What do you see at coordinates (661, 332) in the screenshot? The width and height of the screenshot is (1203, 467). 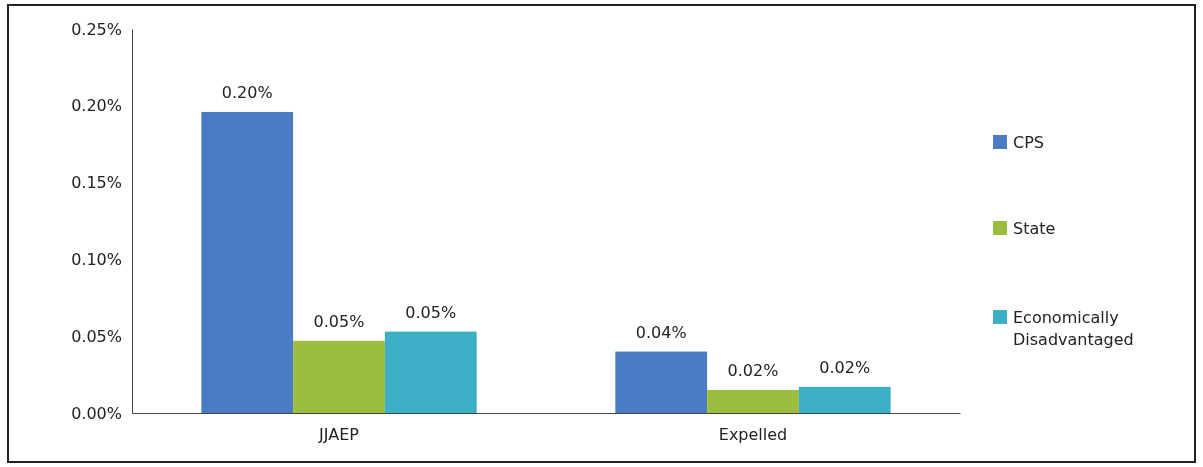 I see `data-label: 0.04%` at bounding box center [661, 332].